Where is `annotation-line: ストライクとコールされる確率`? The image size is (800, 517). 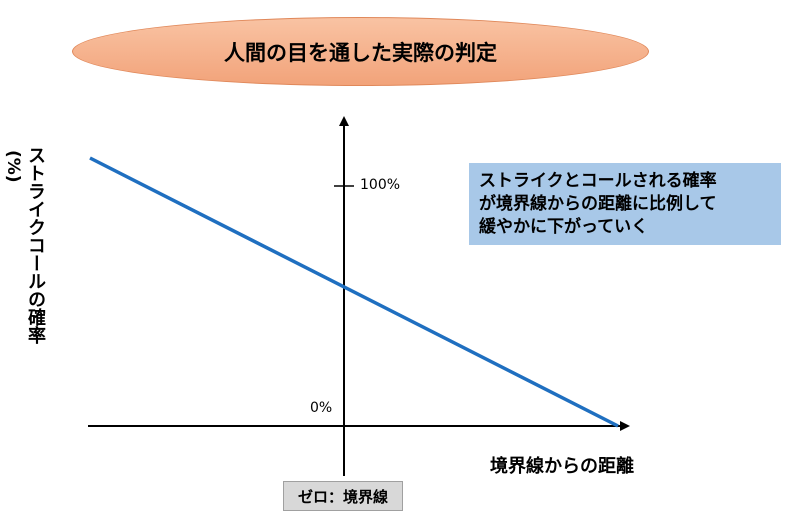 annotation-line: ストライクとコールされる確率 is located at coordinates (598, 181).